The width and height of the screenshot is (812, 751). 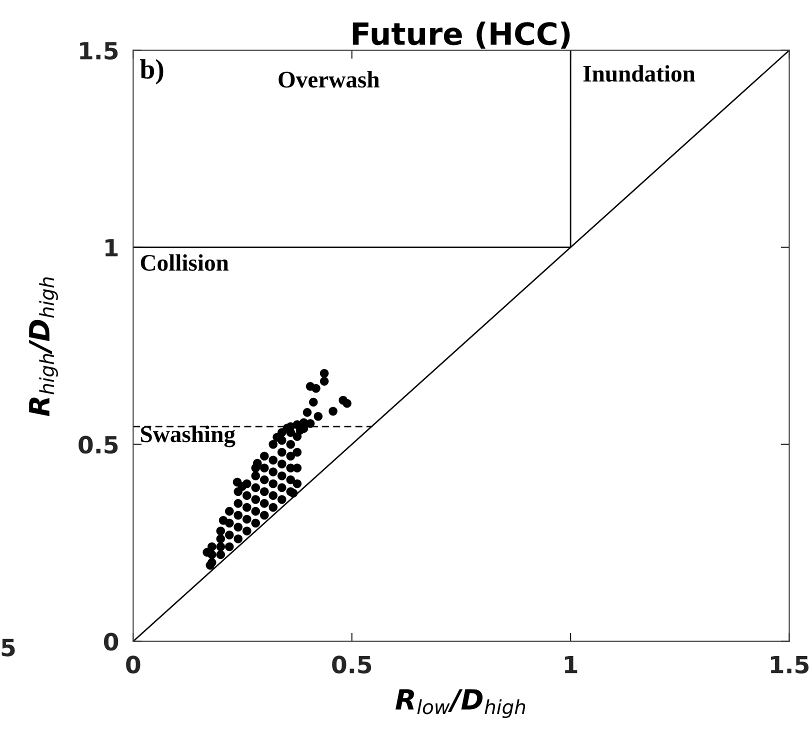 What do you see at coordinates (639, 73) in the screenshot?
I see `annotation: Inundation` at bounding box center [639, 73].